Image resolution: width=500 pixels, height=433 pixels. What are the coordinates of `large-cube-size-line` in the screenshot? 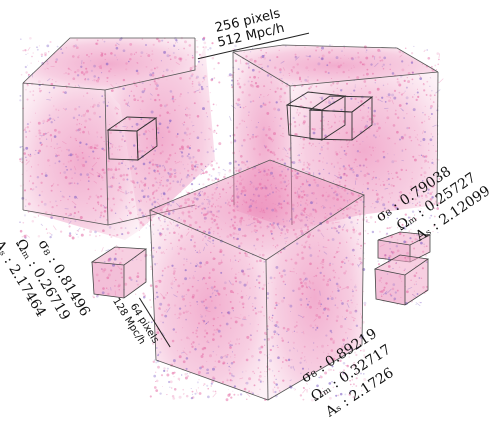 It's located at (253, 46).